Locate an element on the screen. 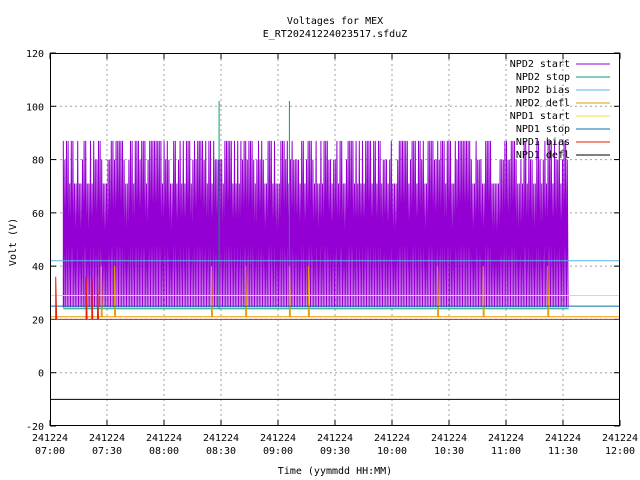  y-tick-label: 20 is located at coordinates (38, 320).